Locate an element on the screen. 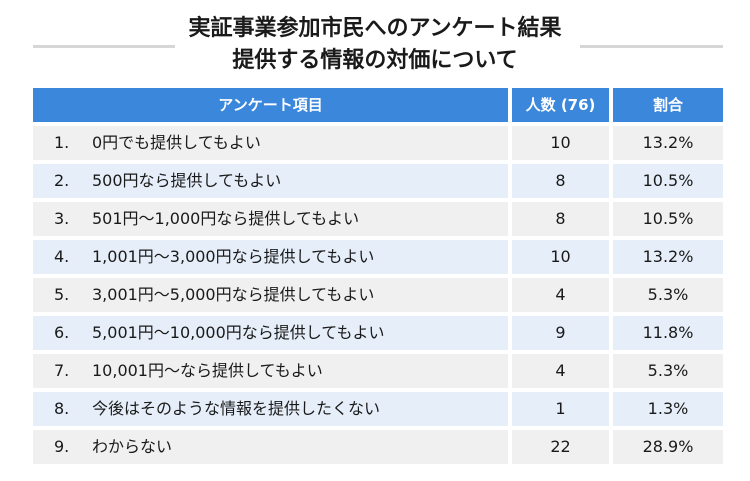 The image size is (750, 481). row-item-cell: 6. 5,001円〜10,000円なら提供してもよい is located at coordinates (270, 333).